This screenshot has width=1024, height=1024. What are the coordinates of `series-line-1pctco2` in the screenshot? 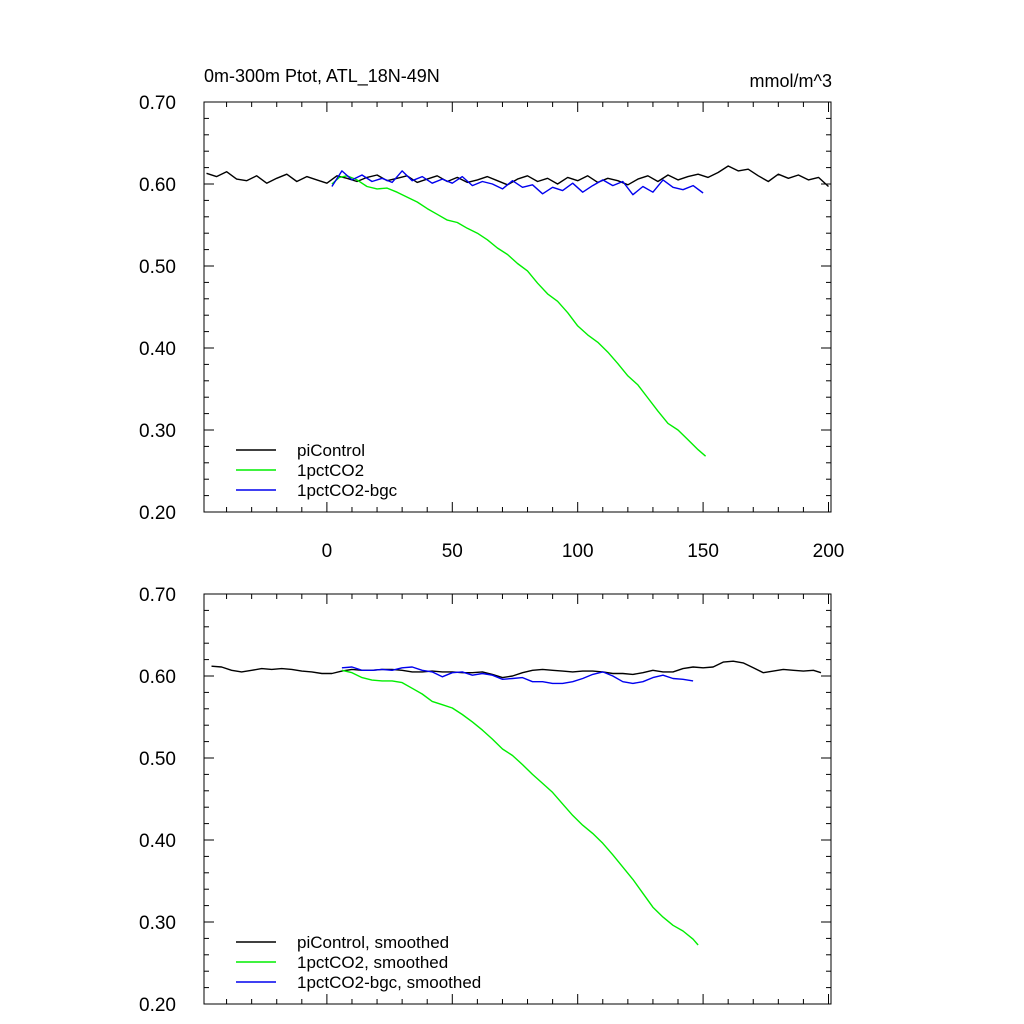 It's located at (519, 316).